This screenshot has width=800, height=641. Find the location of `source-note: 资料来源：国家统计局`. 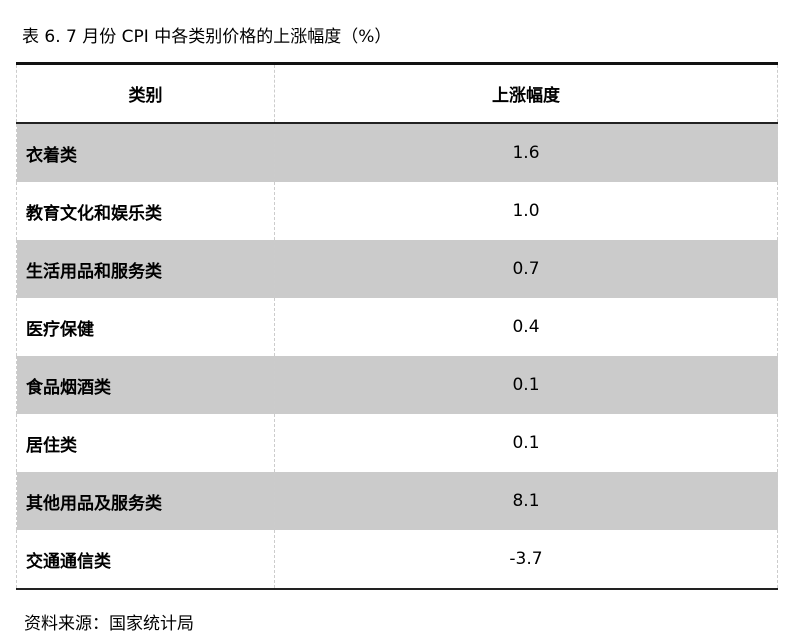

source-note: 资料来源：国家统计局 is located at coordinates (109, 624).